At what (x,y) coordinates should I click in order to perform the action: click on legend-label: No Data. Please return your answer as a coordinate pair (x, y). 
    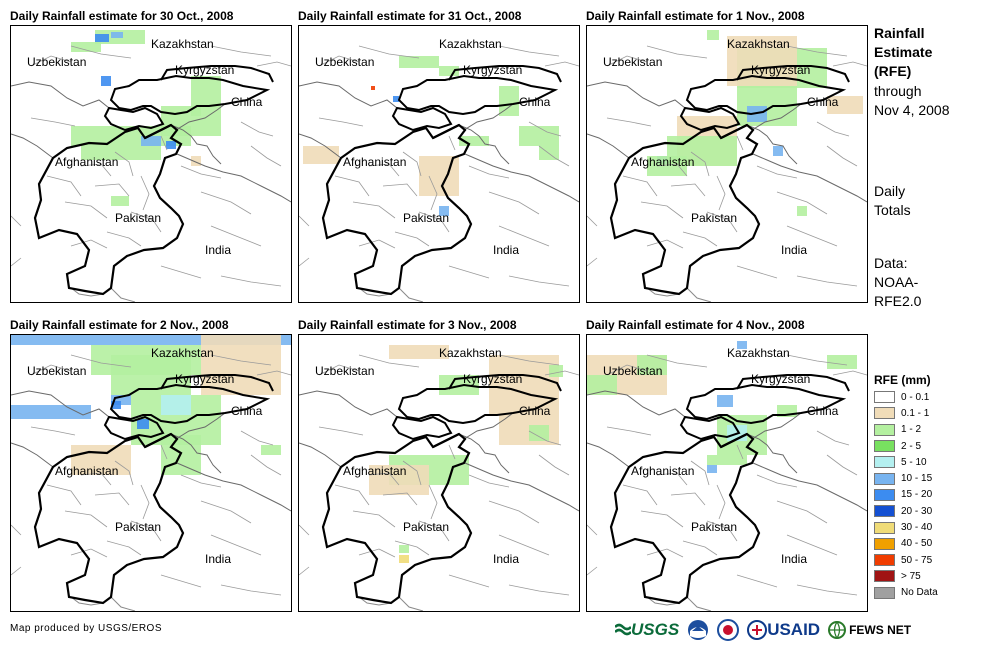
    Looking at the image, I should click on (919, 593).